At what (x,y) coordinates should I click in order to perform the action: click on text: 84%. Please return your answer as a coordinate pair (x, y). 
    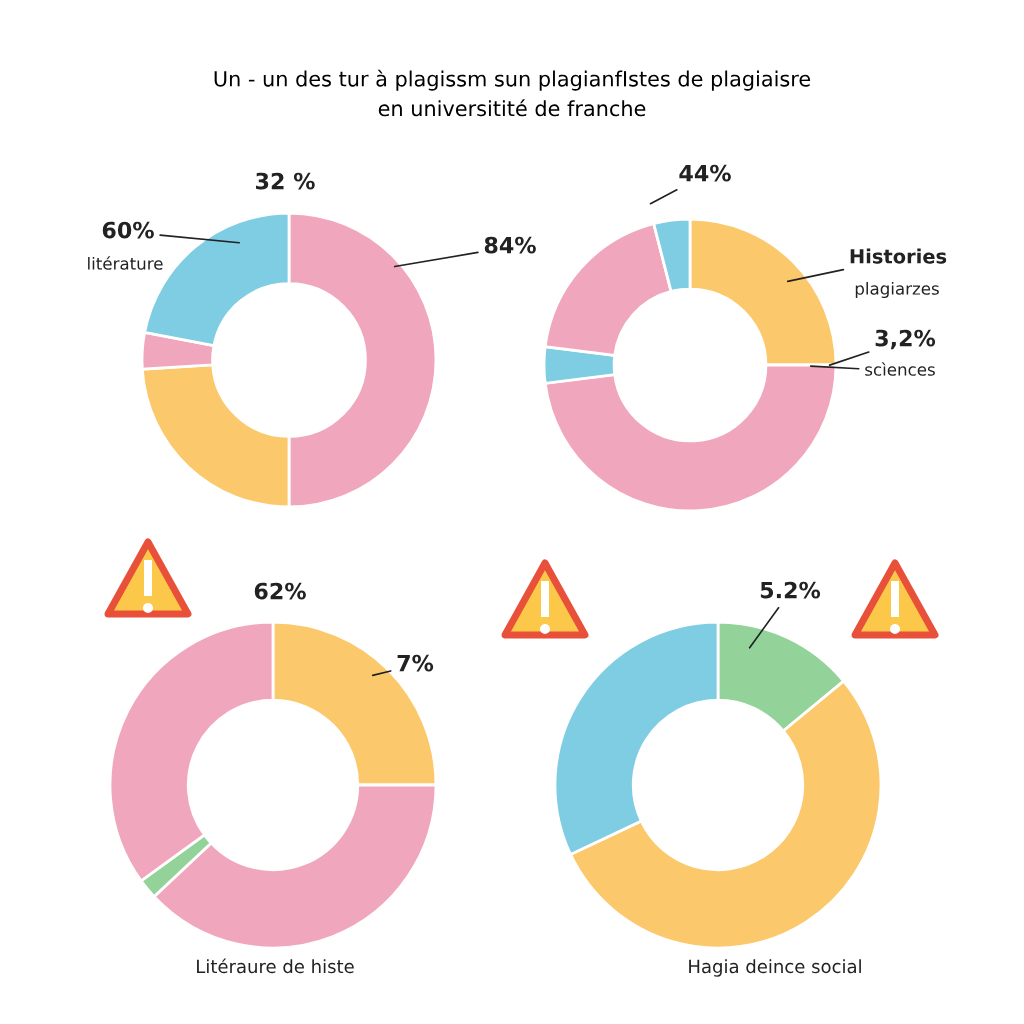
    Looking at the image, I should click on (510, 245).